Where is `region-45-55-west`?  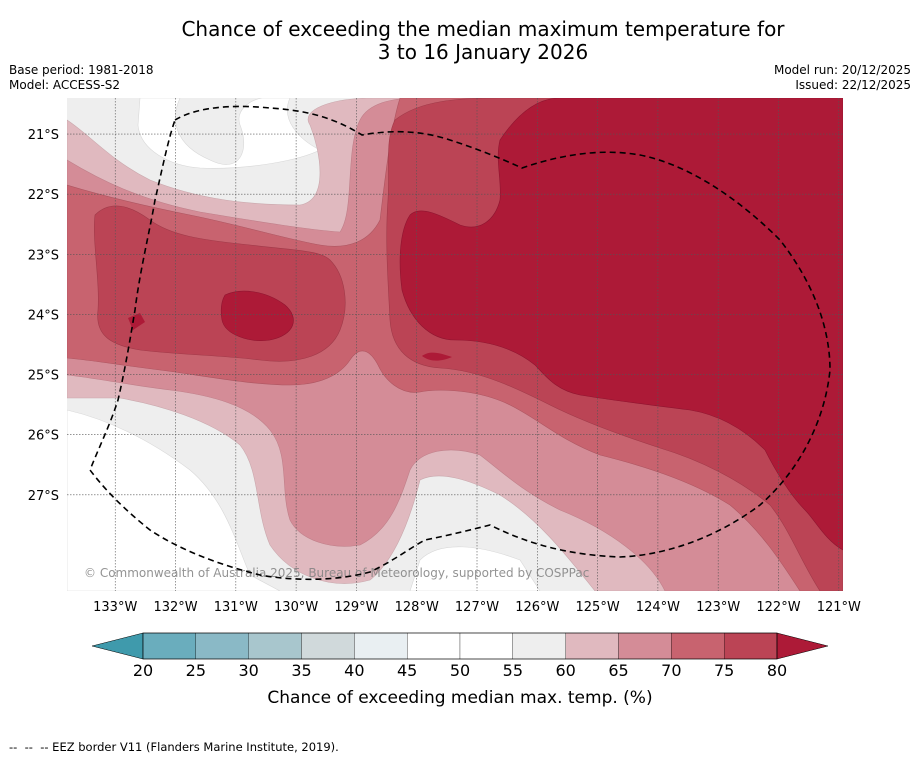 region-45-55-west is located at coordinates (174, 500).